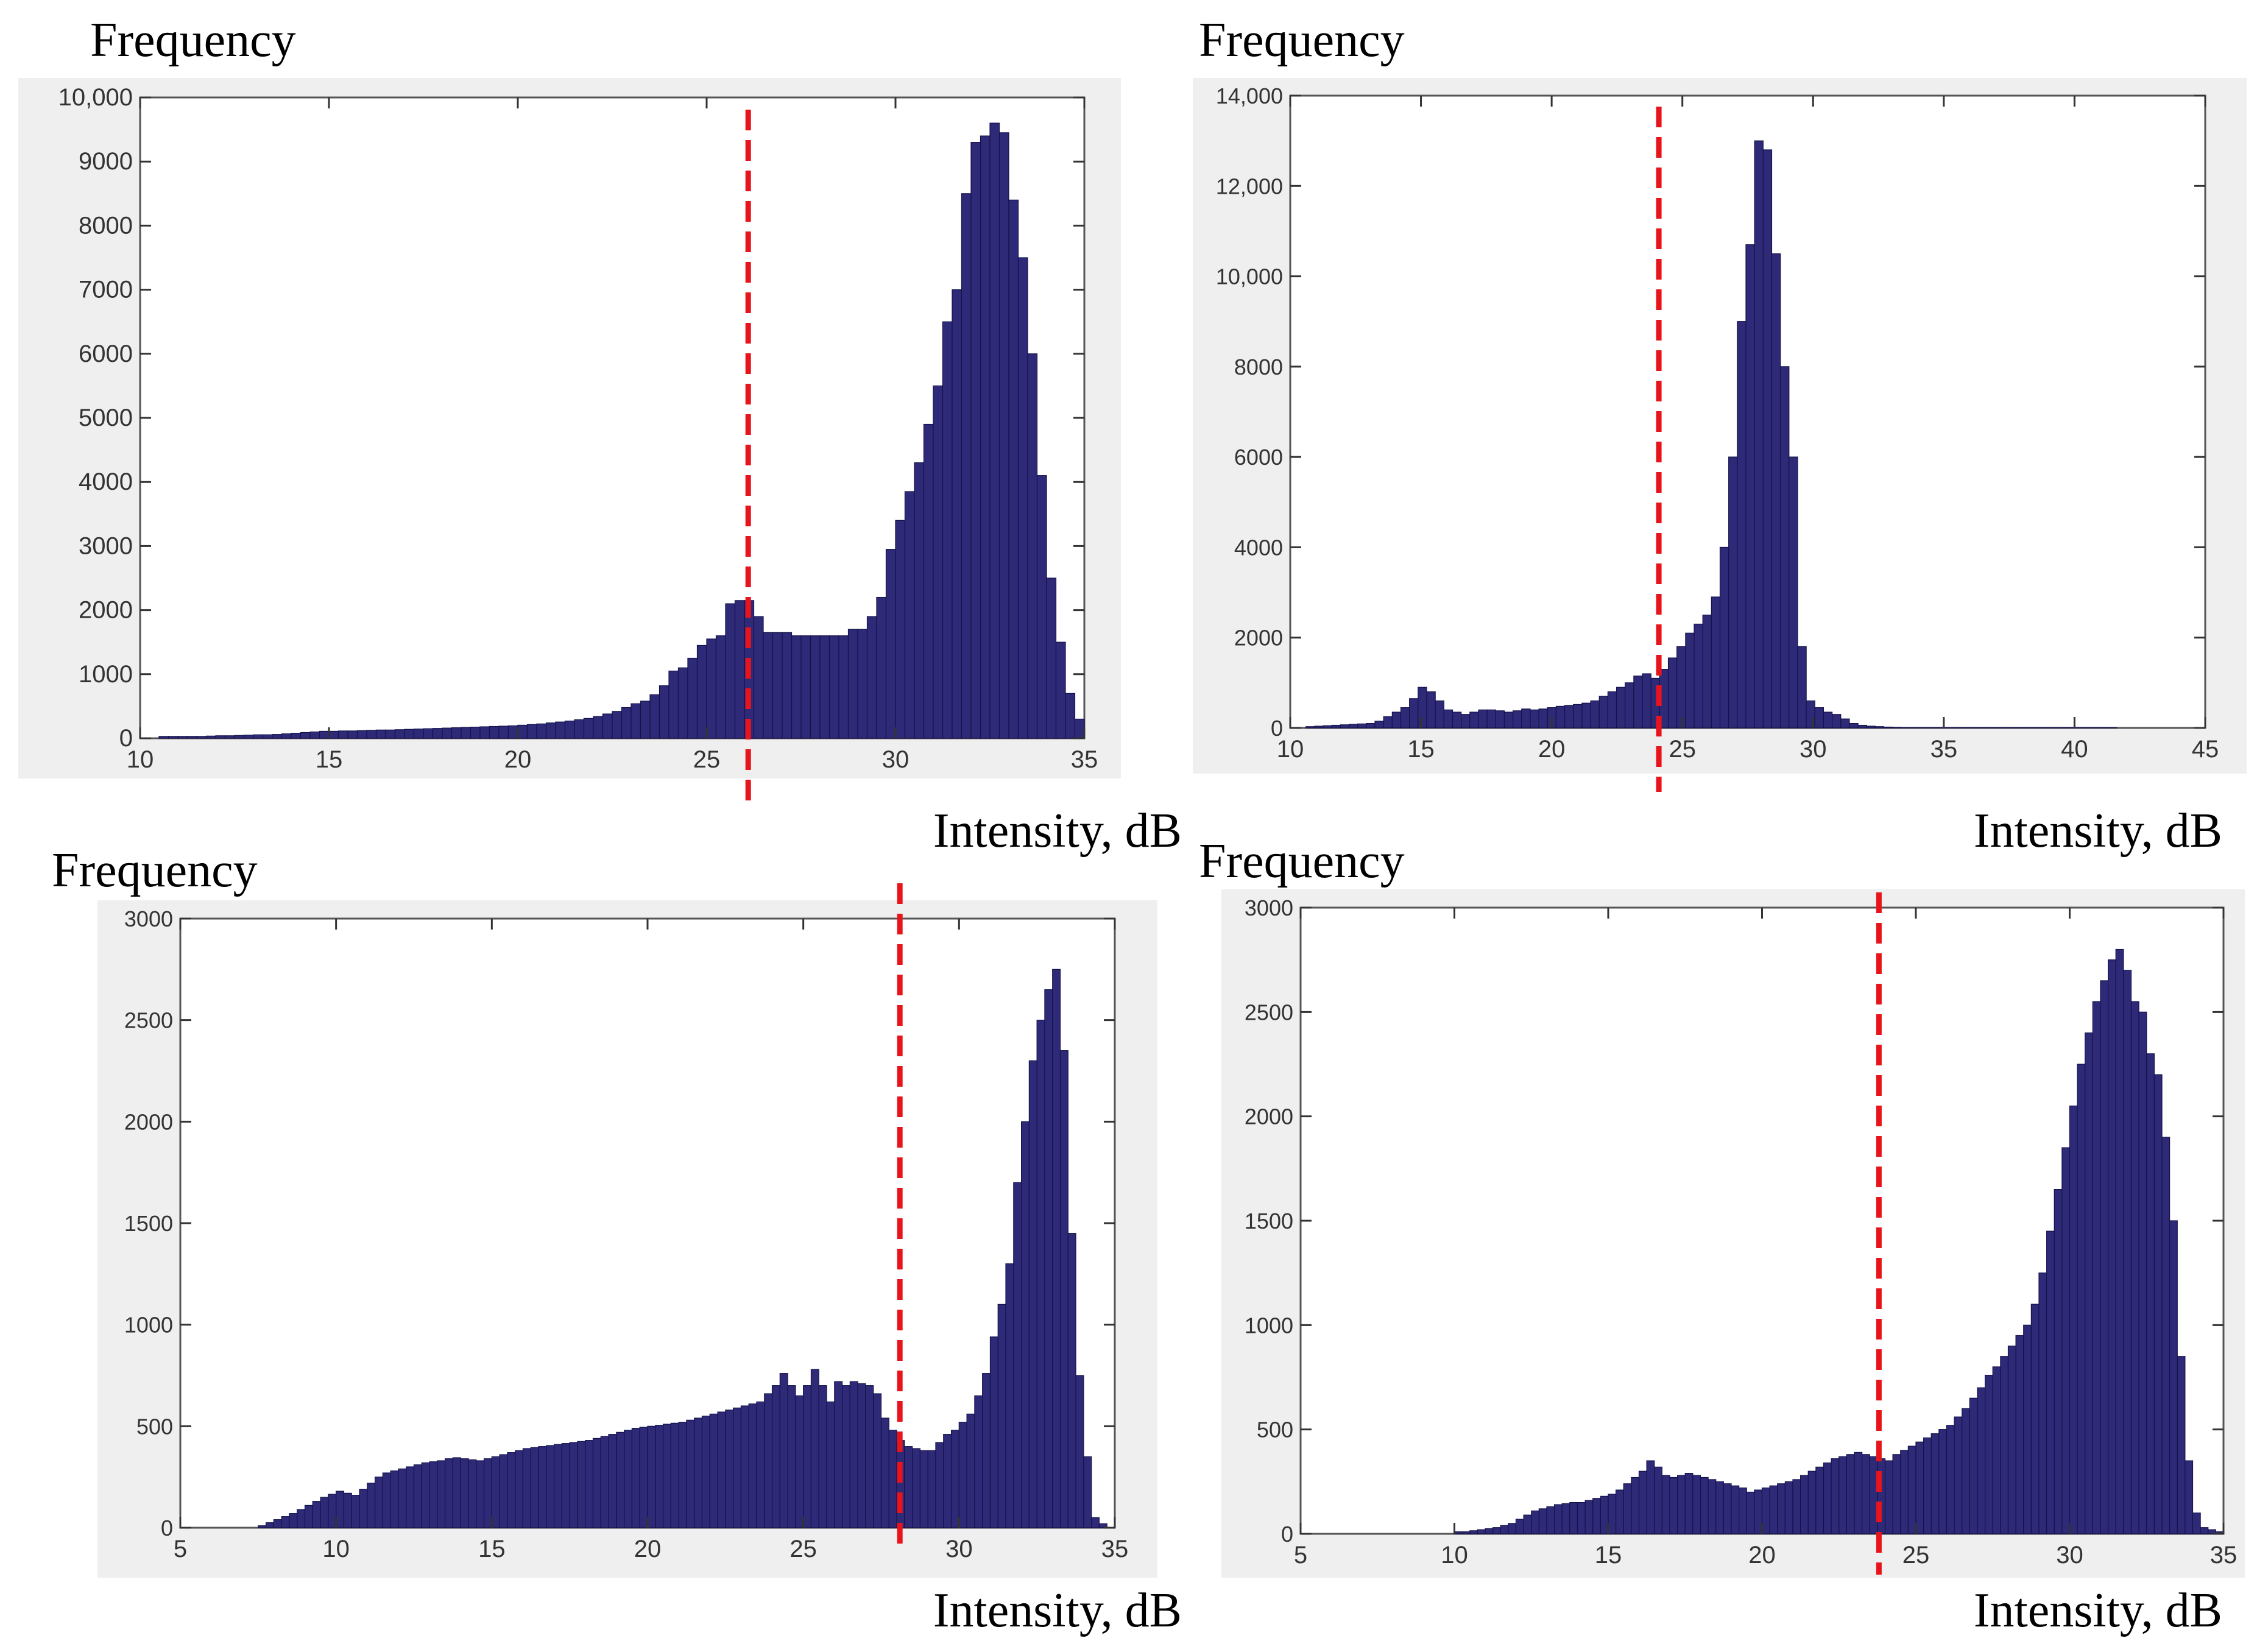 The height and width of the screenshot is (1652, 2257). Describe the element at coordinates (1302, 861) in the screenshot. I see `y-axis-label: Frequency` at that location.